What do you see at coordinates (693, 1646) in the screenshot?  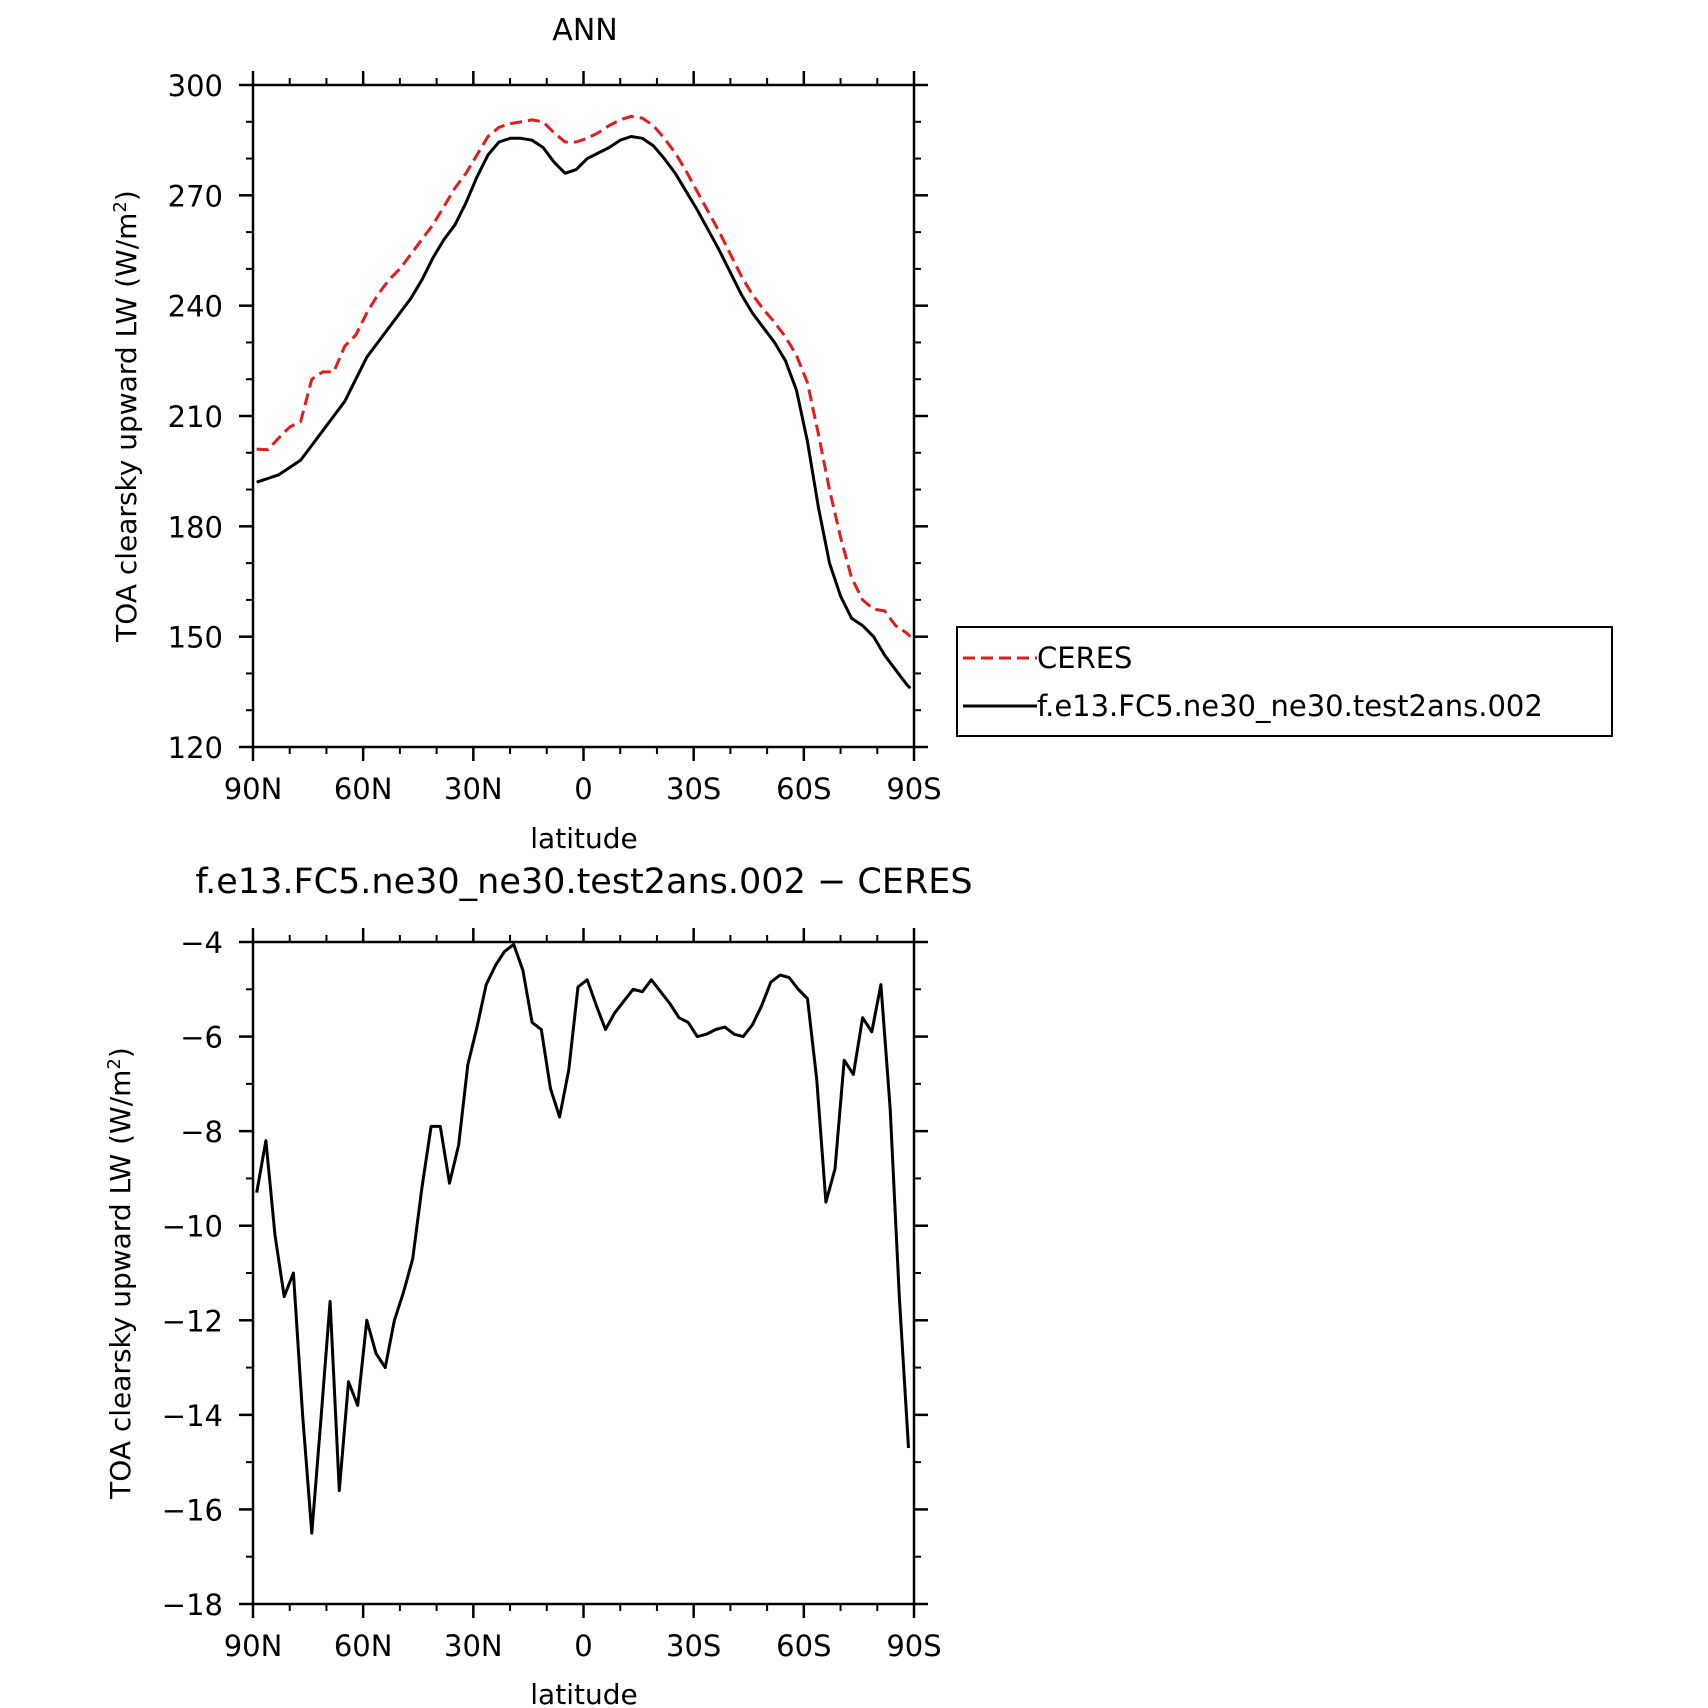 I see `bottom-x-tick-label: 30S` at bounding box center [693, 1646].